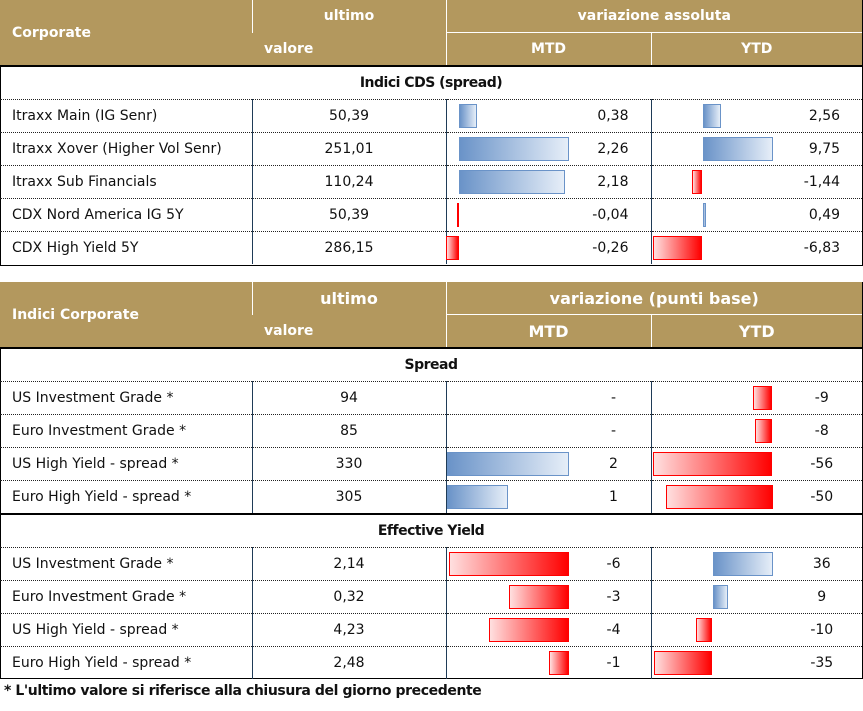 Image resolution: width=863 pixels, height=711 pixels. I want to click on mtd-value: -, so click(613, 431).